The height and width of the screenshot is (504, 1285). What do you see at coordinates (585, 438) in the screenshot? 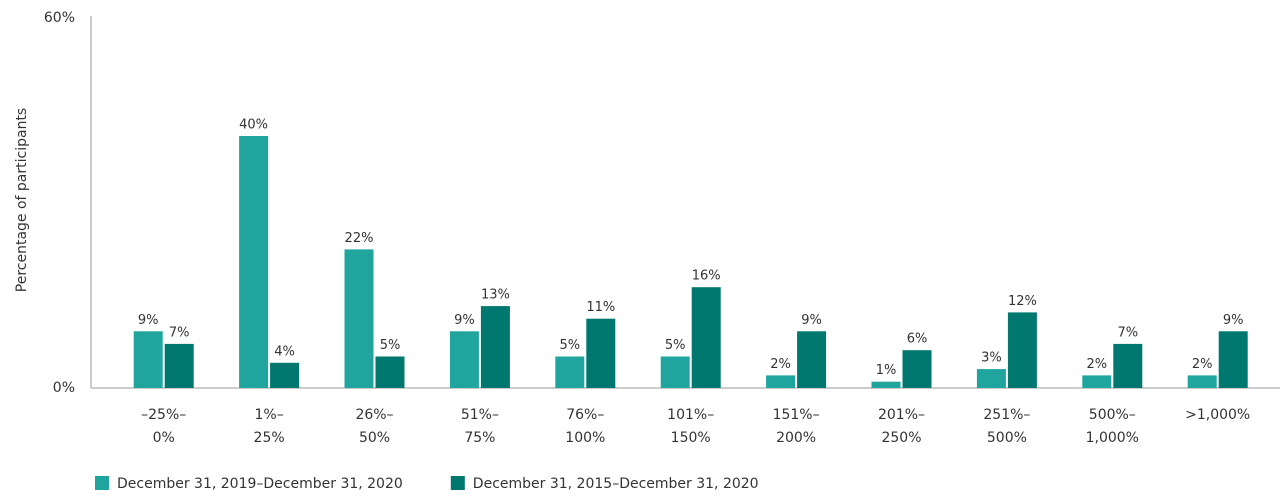
I see `x-tick-line: 100%` at bounding box center [585, 438].